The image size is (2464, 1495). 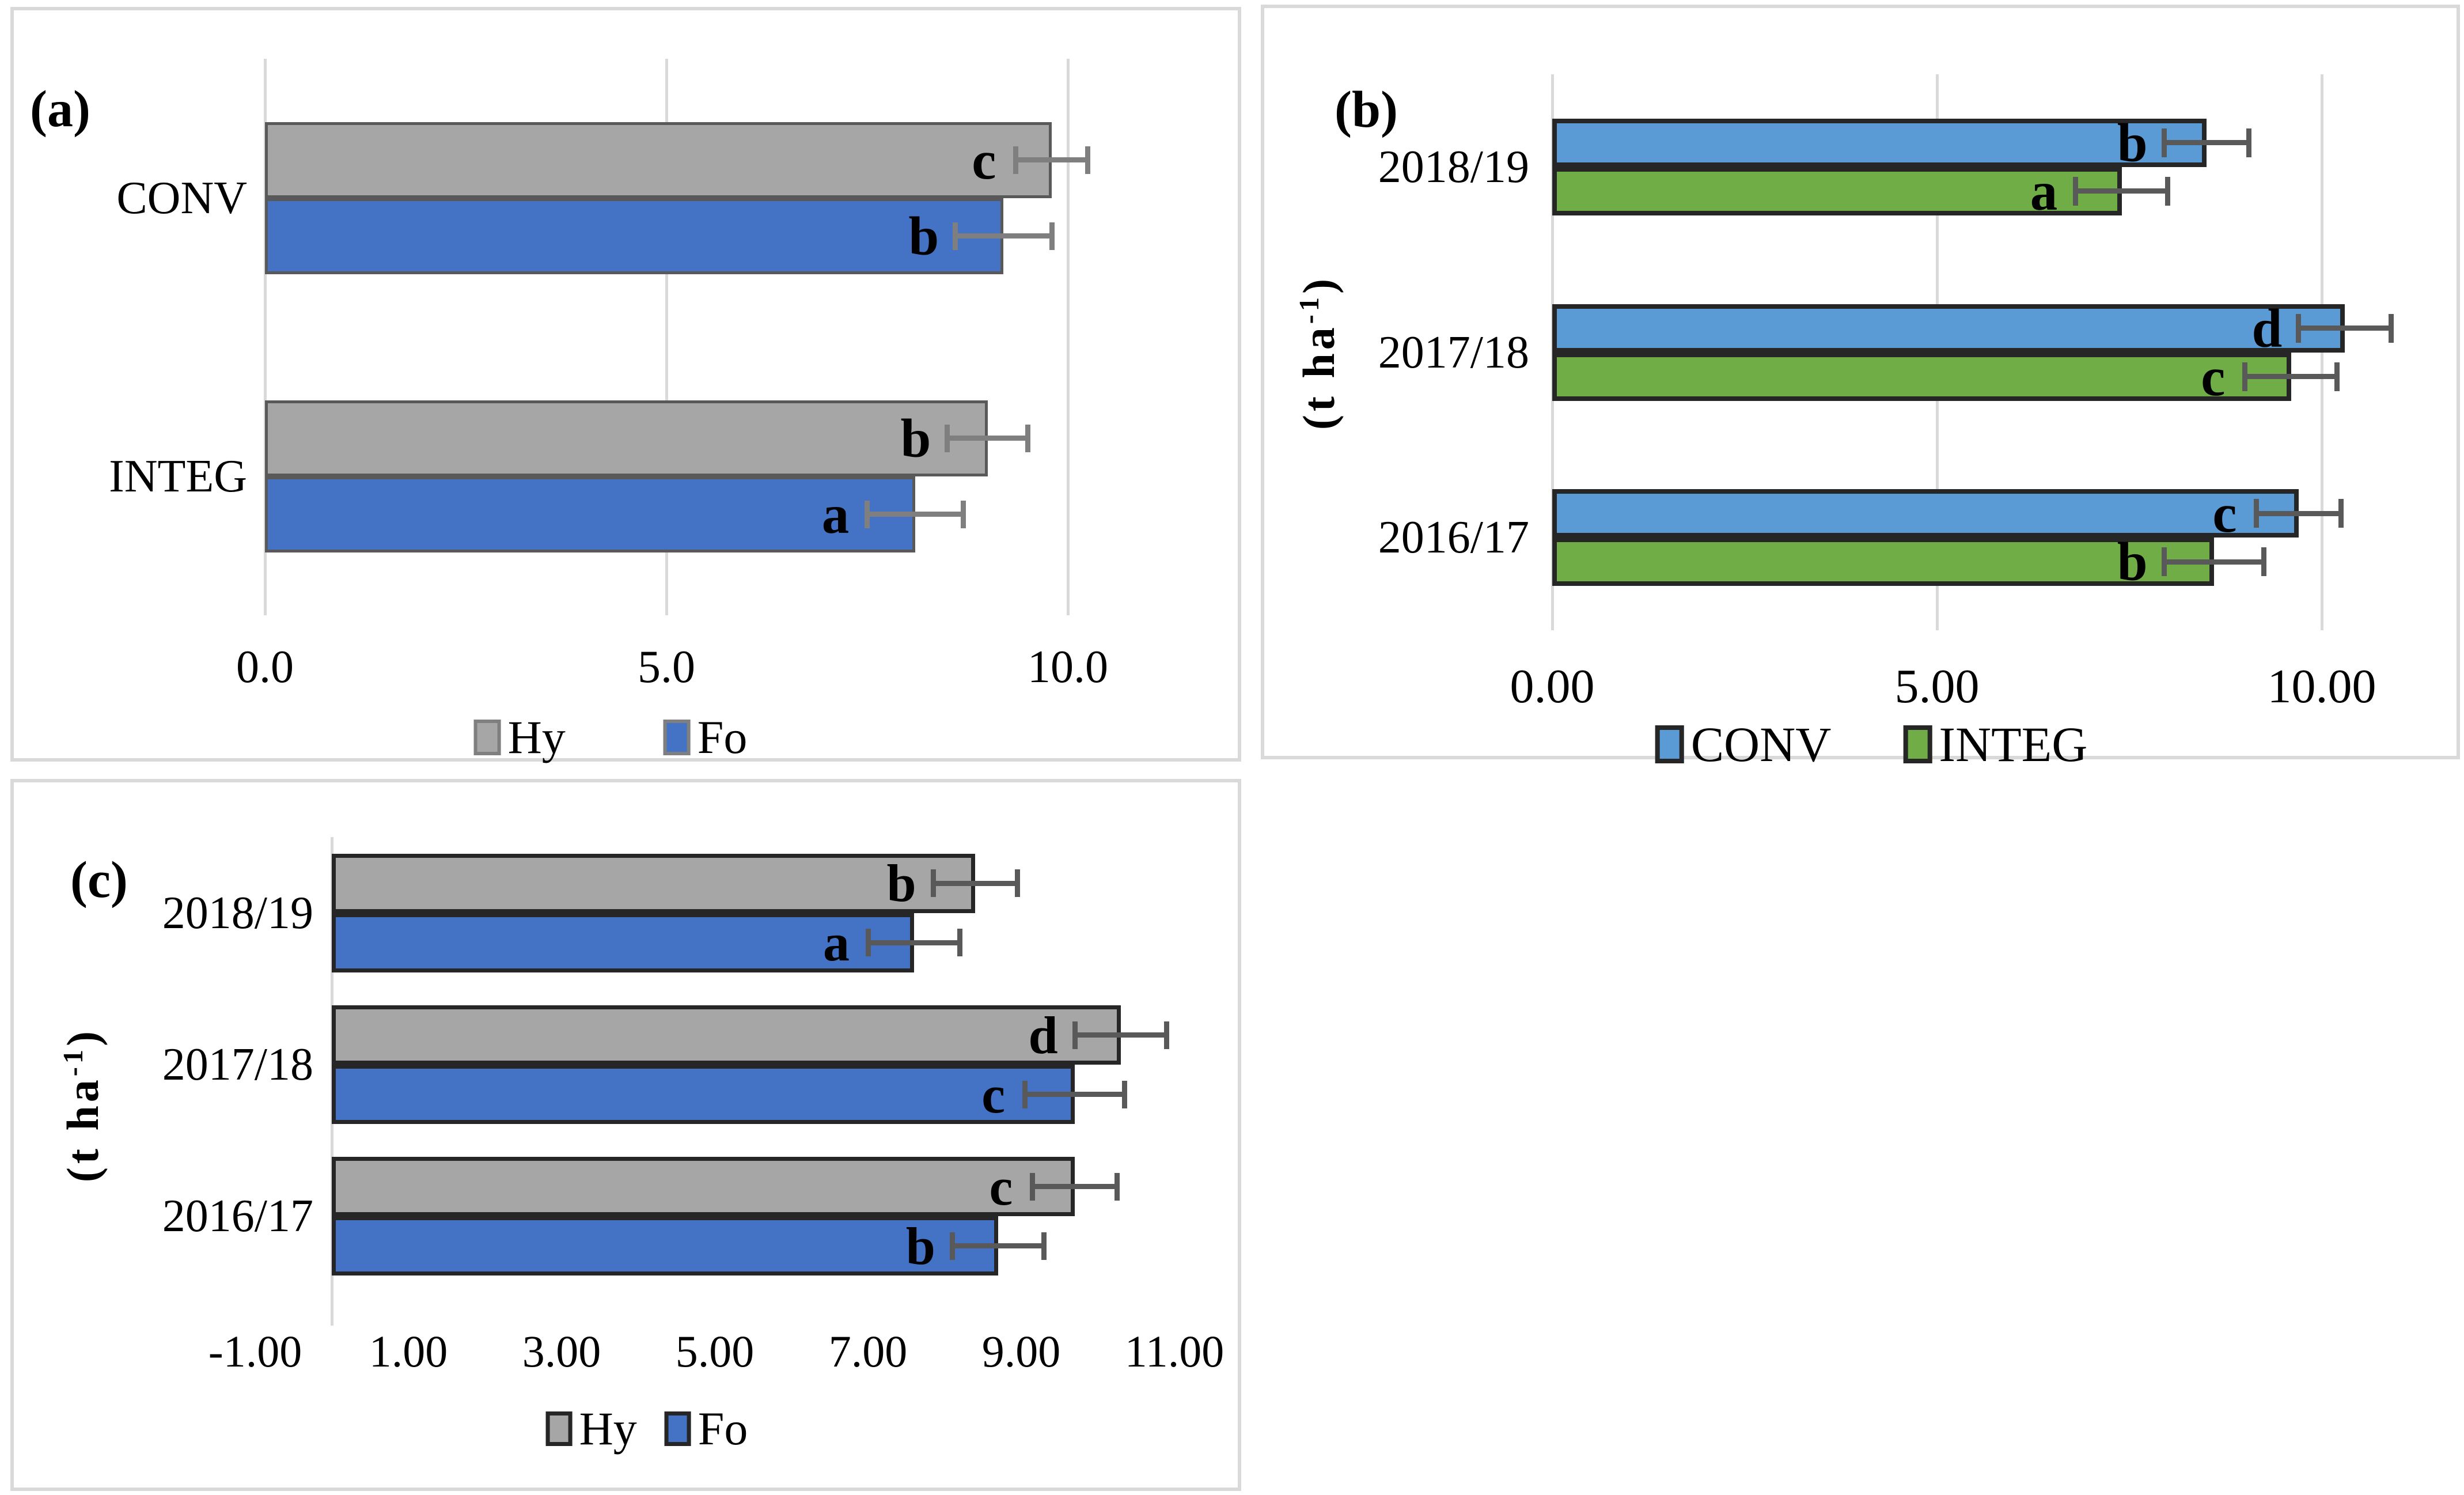 What do you see at coordinates (2256, 513) in the screenshot?
I see `error-bar-cap-low-CONV-2016/17` at bounding box center [2256, 513].